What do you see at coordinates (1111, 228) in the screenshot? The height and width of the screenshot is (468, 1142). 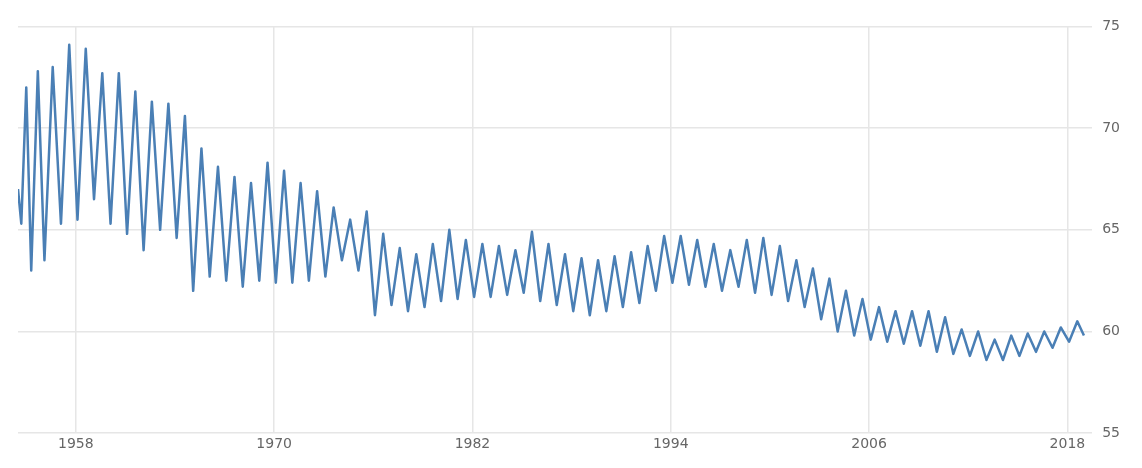 I see `y-tick-label: 65` at bounding box center [1111, 228].